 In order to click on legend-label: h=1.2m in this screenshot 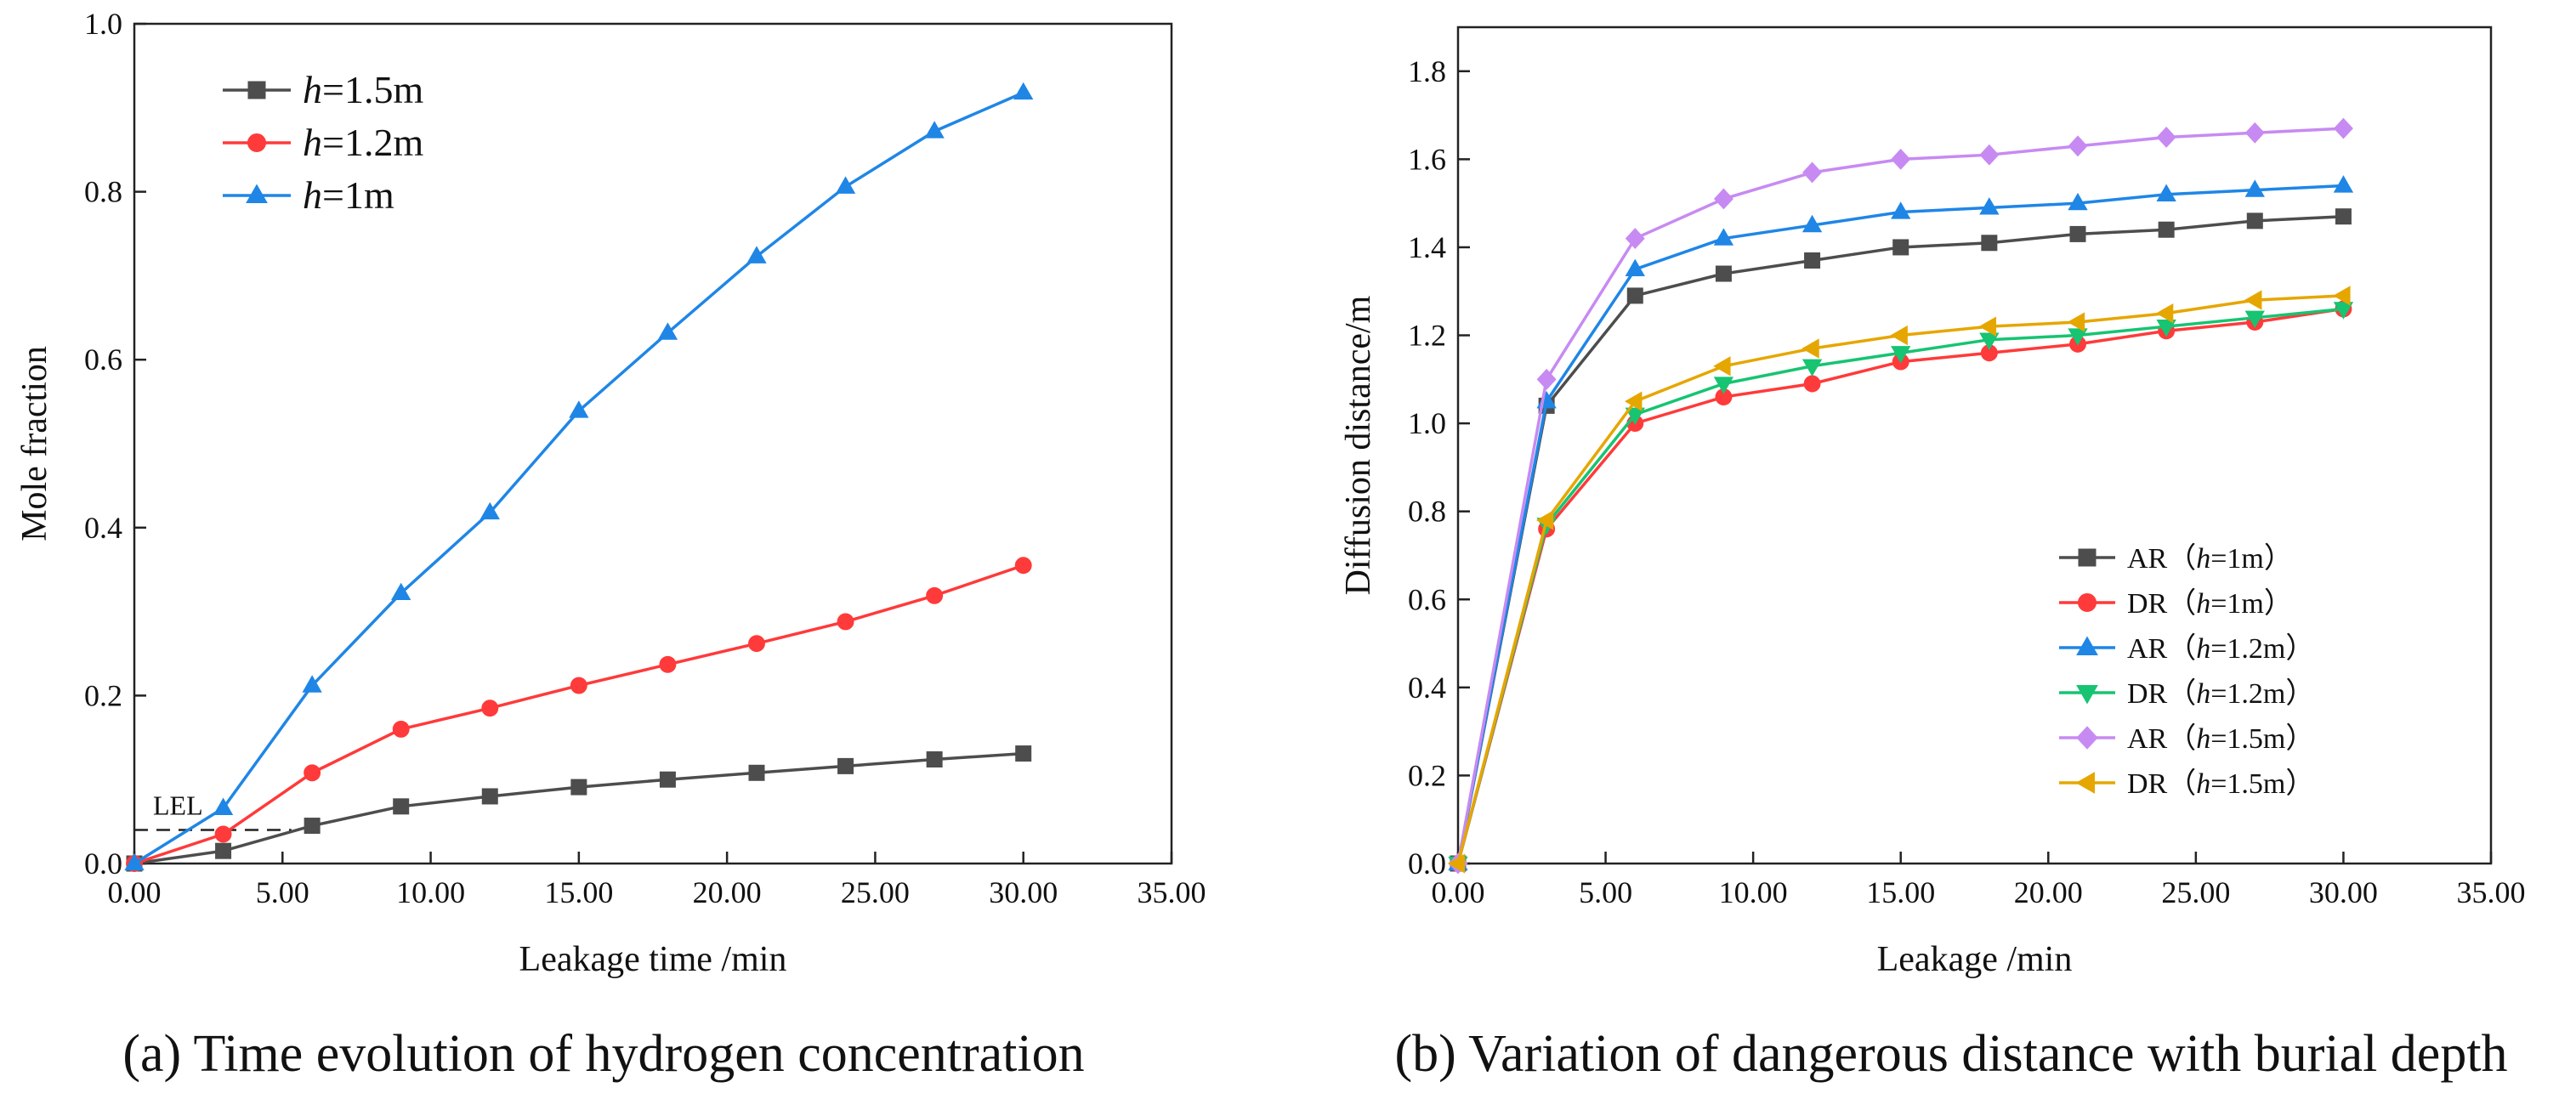, I will do `click(363, 142)`.